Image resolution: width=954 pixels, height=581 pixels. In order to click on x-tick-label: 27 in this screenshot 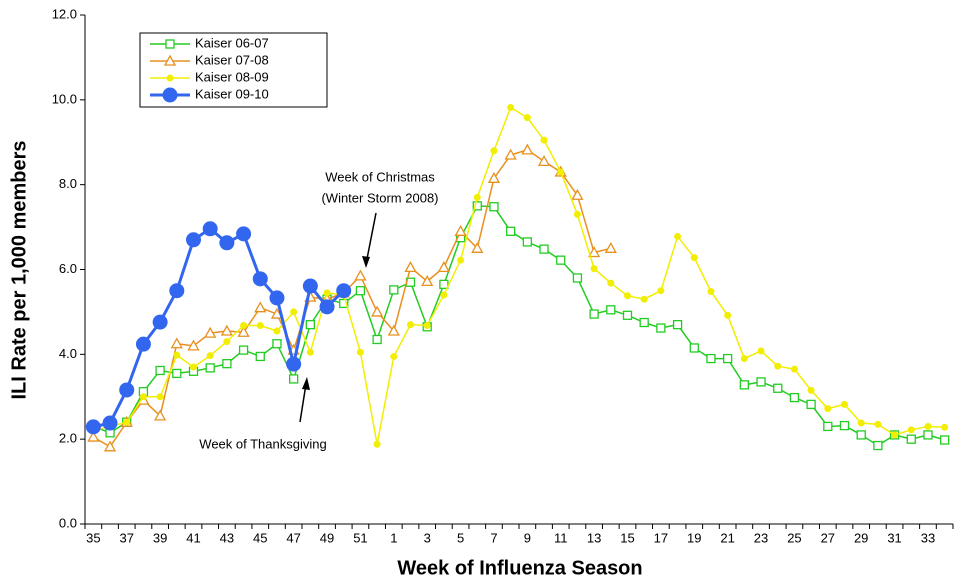, I will do `click(828, 537)`.